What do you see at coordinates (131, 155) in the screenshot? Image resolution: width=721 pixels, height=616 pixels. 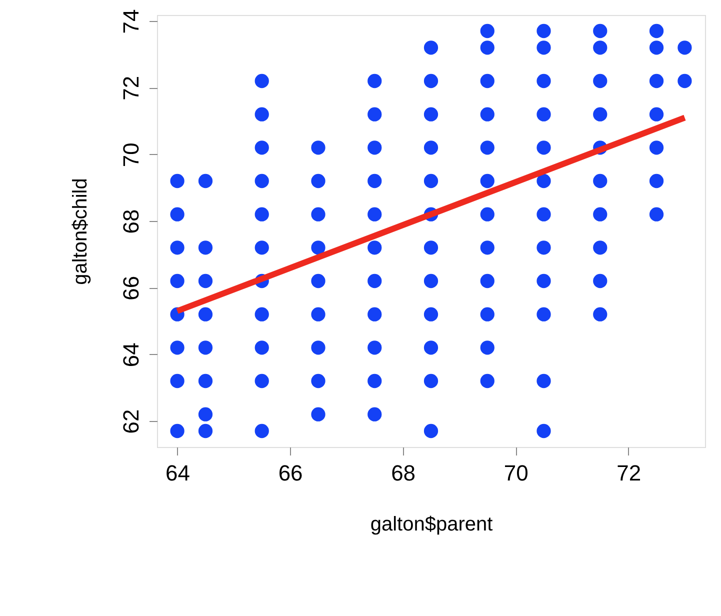 I see `y-tick-label: 70` at bounding box center [131, 155].